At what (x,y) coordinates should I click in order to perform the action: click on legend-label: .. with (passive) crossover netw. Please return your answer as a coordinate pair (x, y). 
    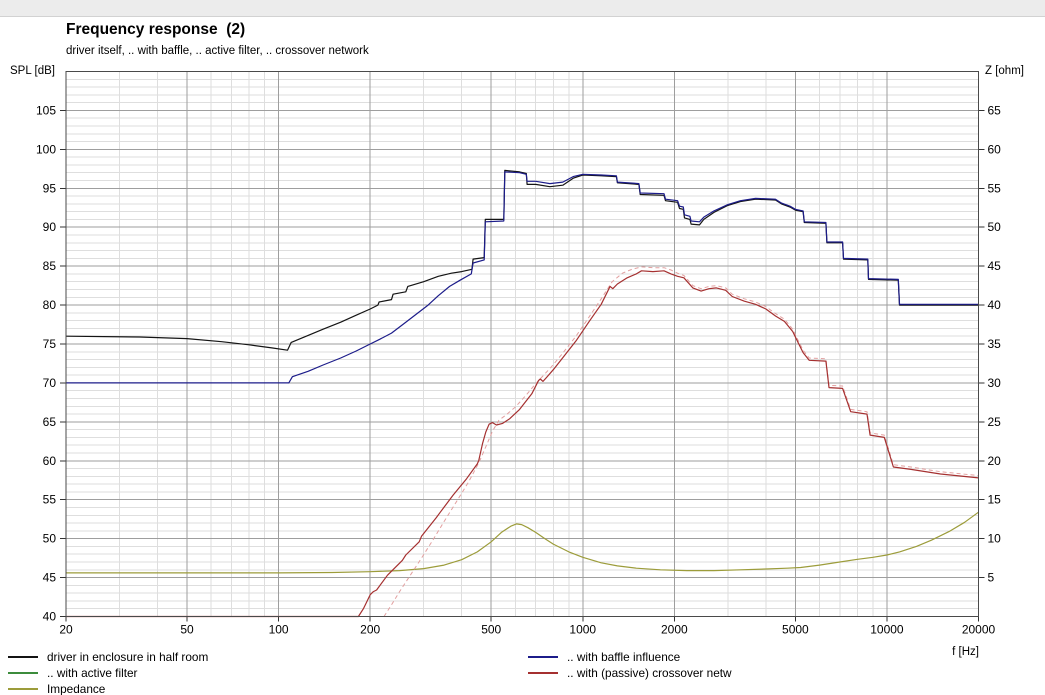
    Looking at the image, I should click on (649, 673).